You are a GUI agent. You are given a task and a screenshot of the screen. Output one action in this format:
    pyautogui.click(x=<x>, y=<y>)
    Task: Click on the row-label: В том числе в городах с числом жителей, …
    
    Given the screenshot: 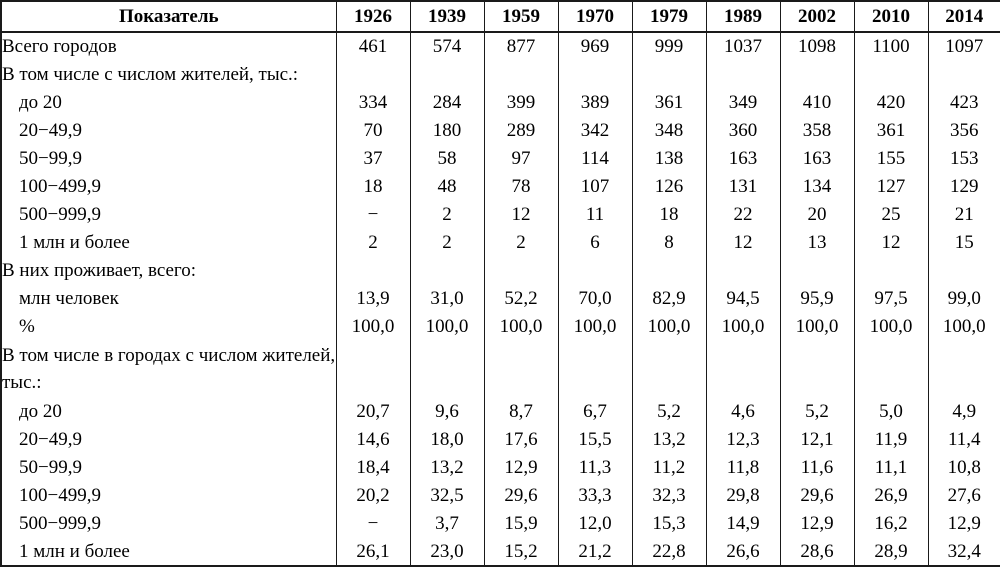 What is the action you would take?
    pyautogui.click(x=168, y=369)
    